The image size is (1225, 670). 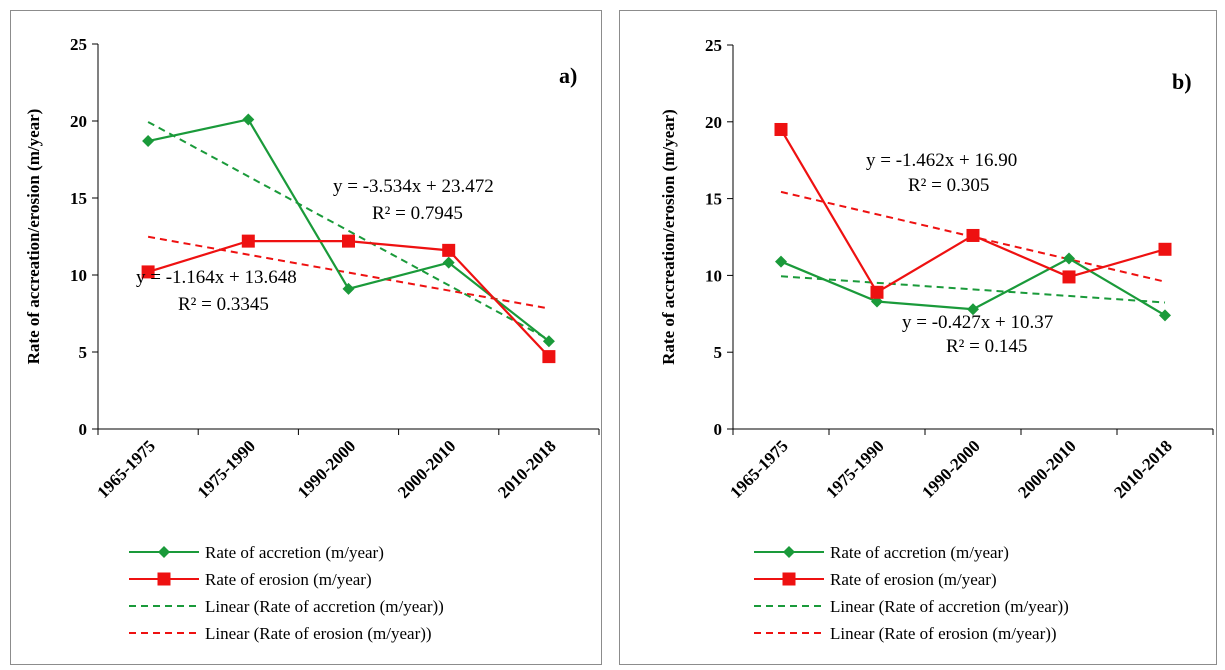 What do you see at coordinates (413, 186) in the screenshot?
I see `regression-annotation: y = -3.534x + 23.472` at bounding box center [413, 186].